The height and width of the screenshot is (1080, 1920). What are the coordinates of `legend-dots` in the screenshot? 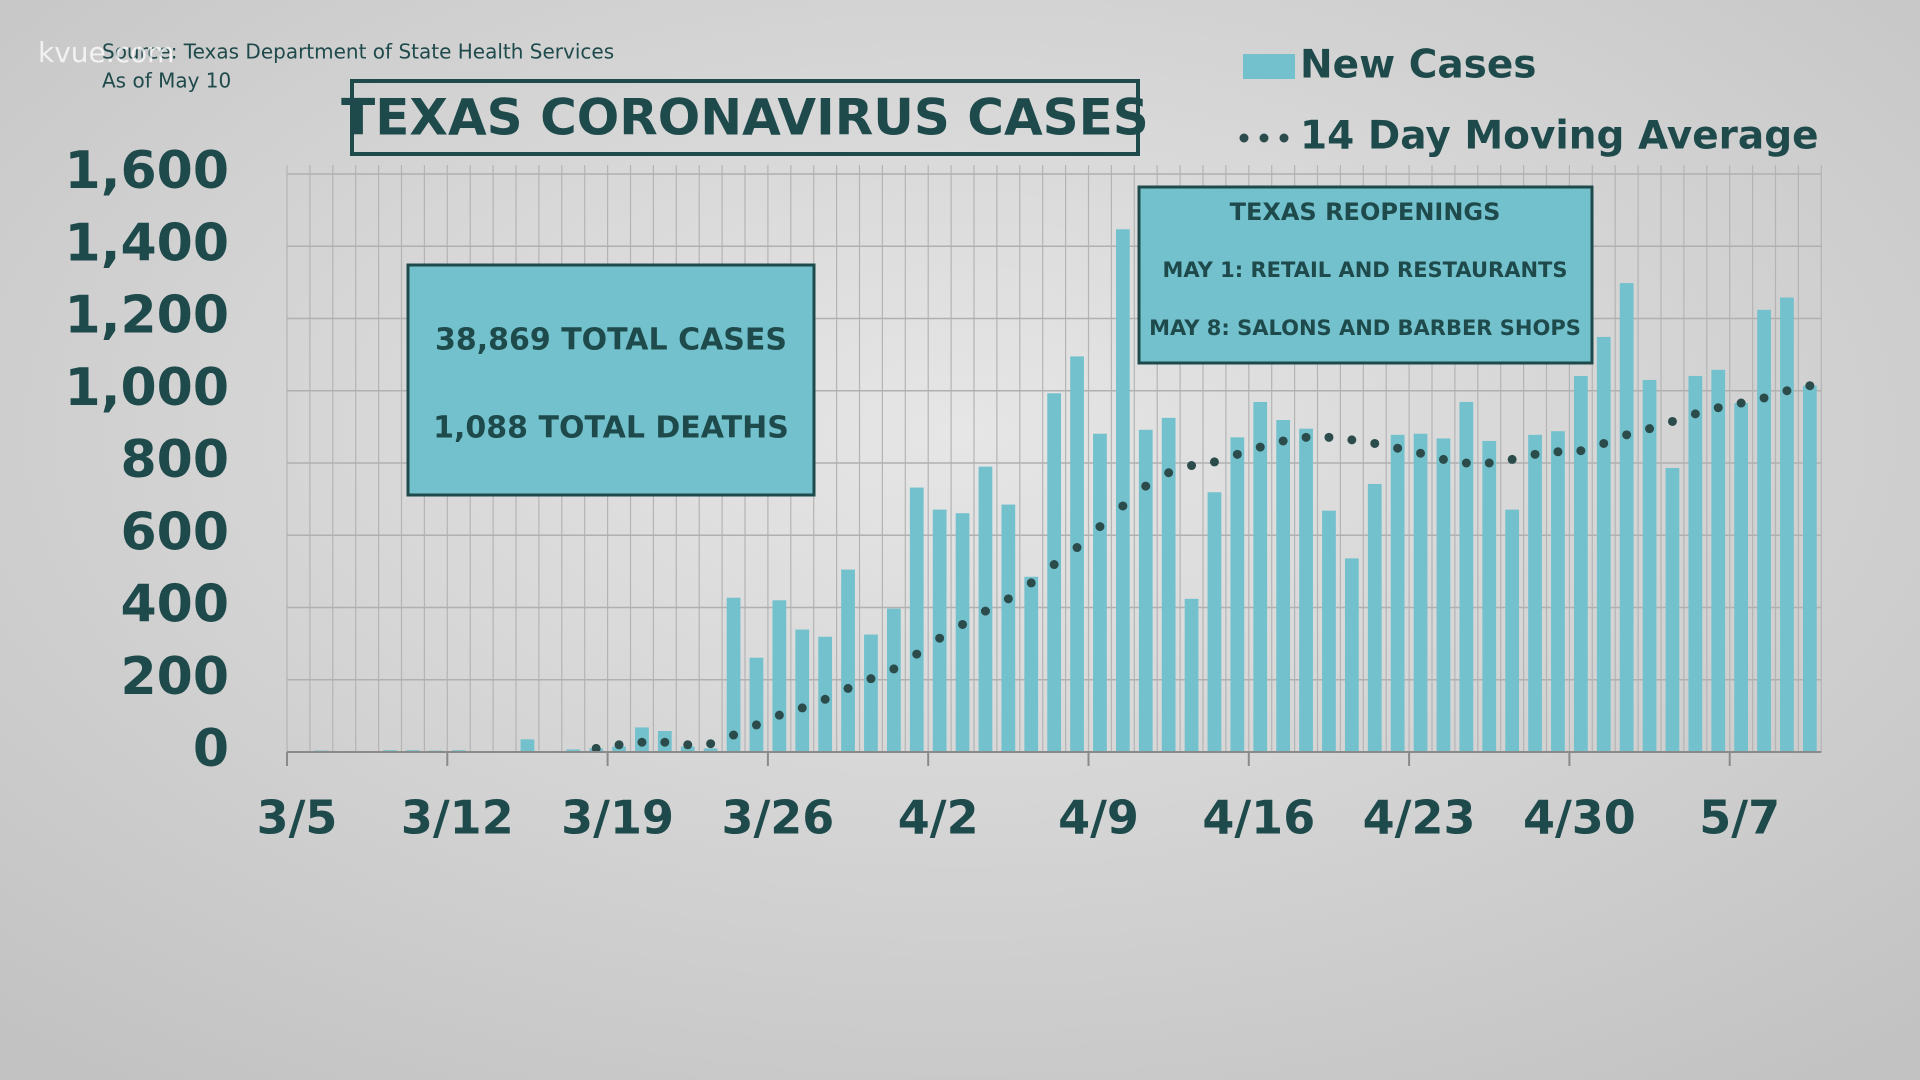 It's located at (1264, 138).